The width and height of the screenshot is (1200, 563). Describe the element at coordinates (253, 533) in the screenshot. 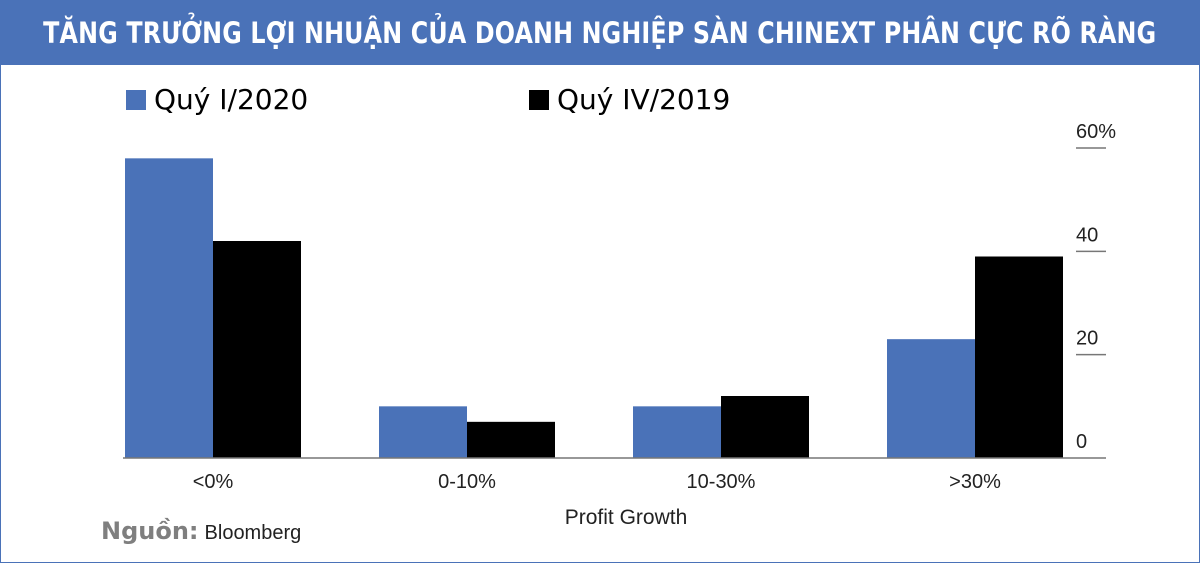

I see `source-value: Bloomberg` at that location.